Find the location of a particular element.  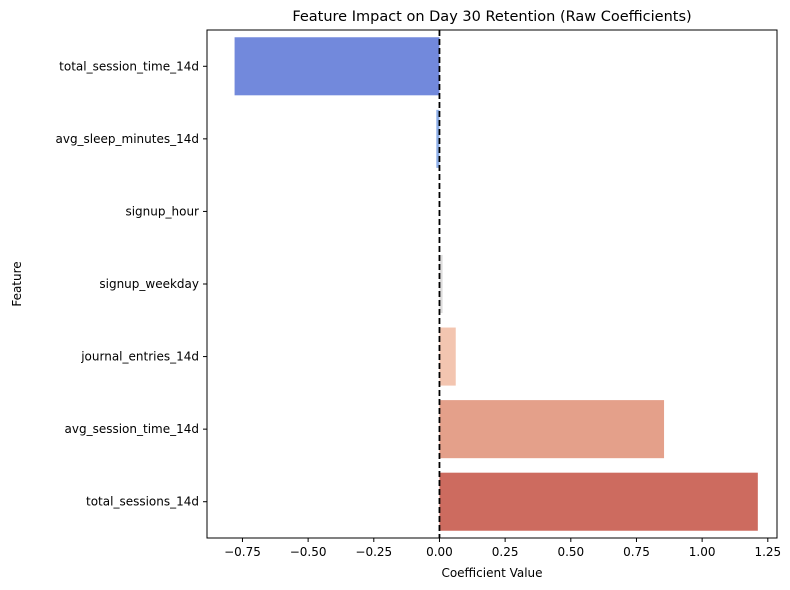

y-tick-label: avg_session_time_14d is located at coordinates (132, 429).